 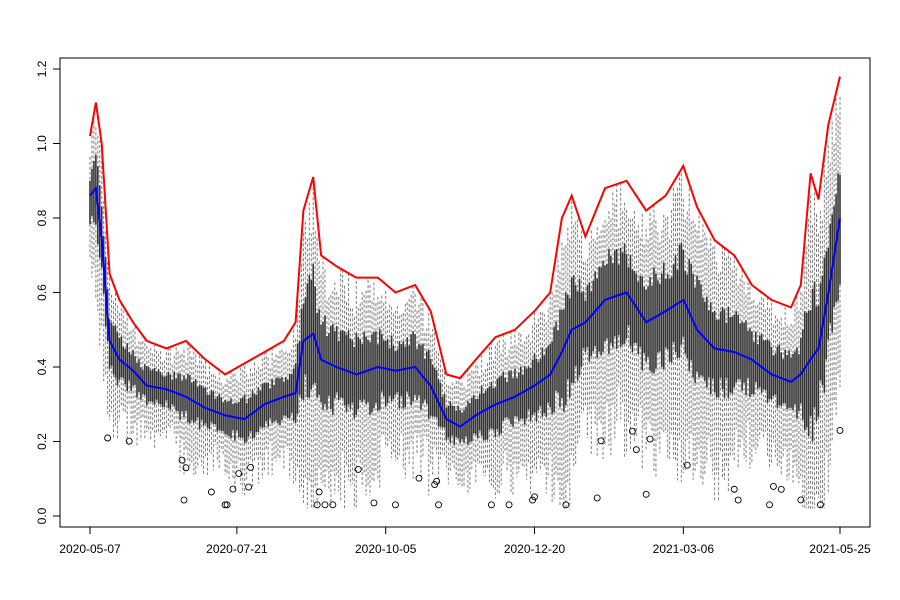 What do you see at coordinates (42, 217) in the screenshot?
I see `y-tick-label: 0.8` at bounding box center [42, 217].